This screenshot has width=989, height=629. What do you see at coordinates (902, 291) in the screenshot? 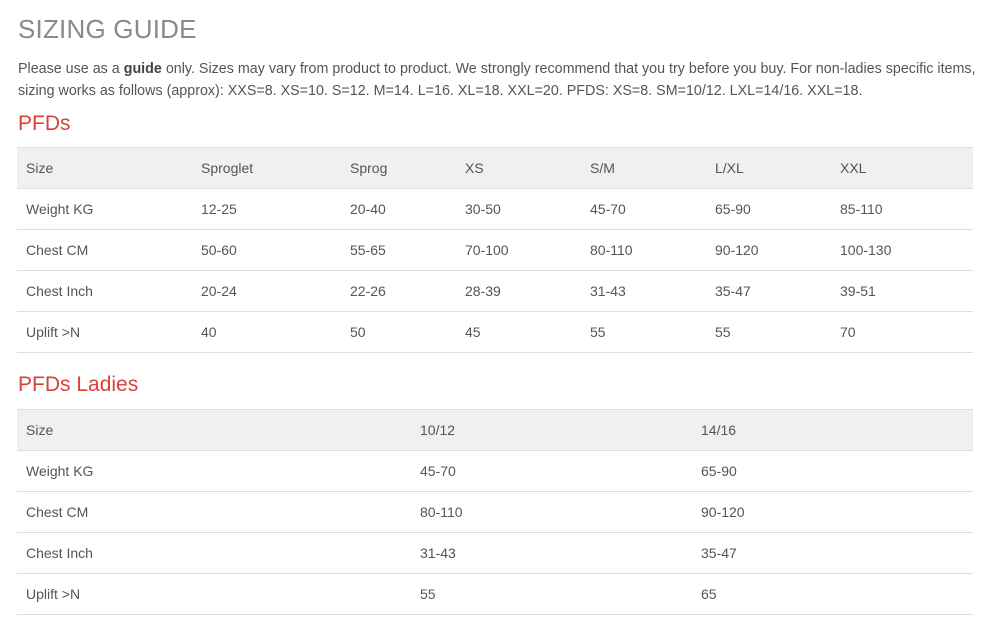
I see `table-cell: 39-51` at bounding box center [902, 291].